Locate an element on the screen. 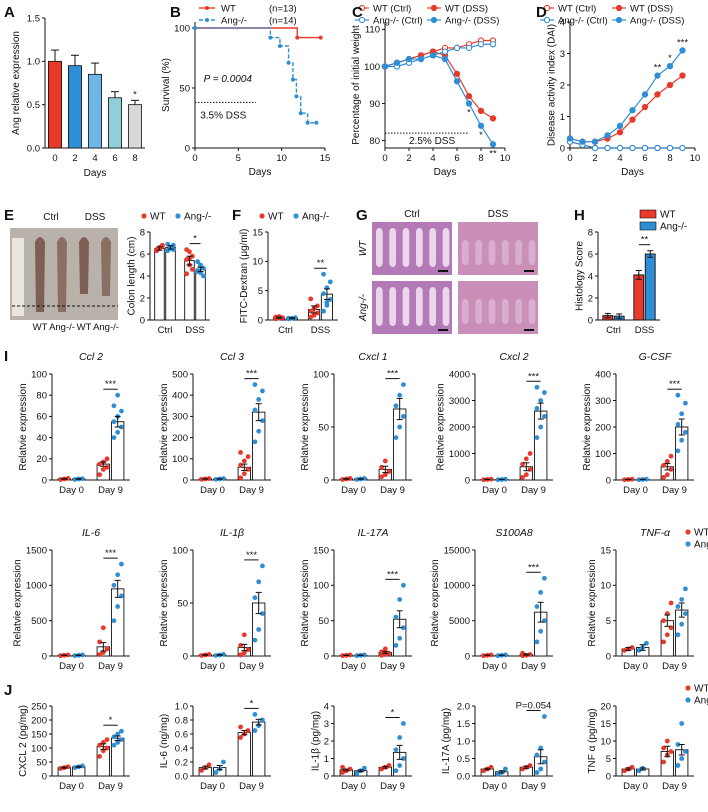  photo-column-label: Ctrl is located at coordinates (51, 217).